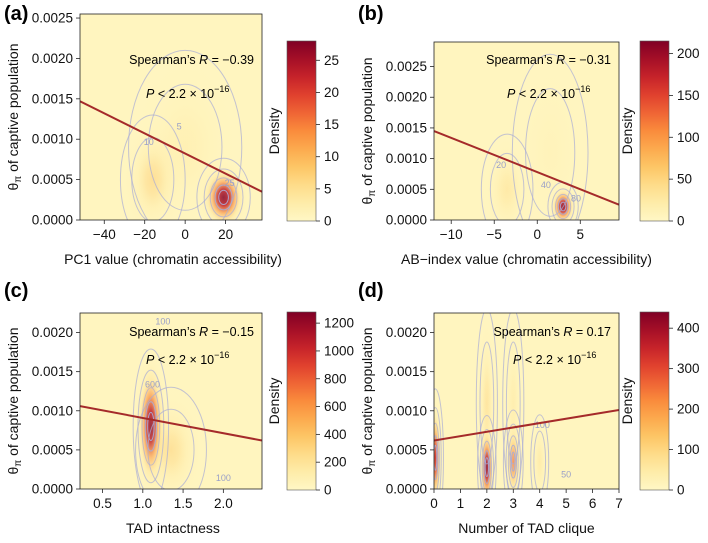 The image size is (708, 543). Describe the element at coordinates (688, 328) in the screenshot. I see `colorbar-tick-label: 400` at that location.